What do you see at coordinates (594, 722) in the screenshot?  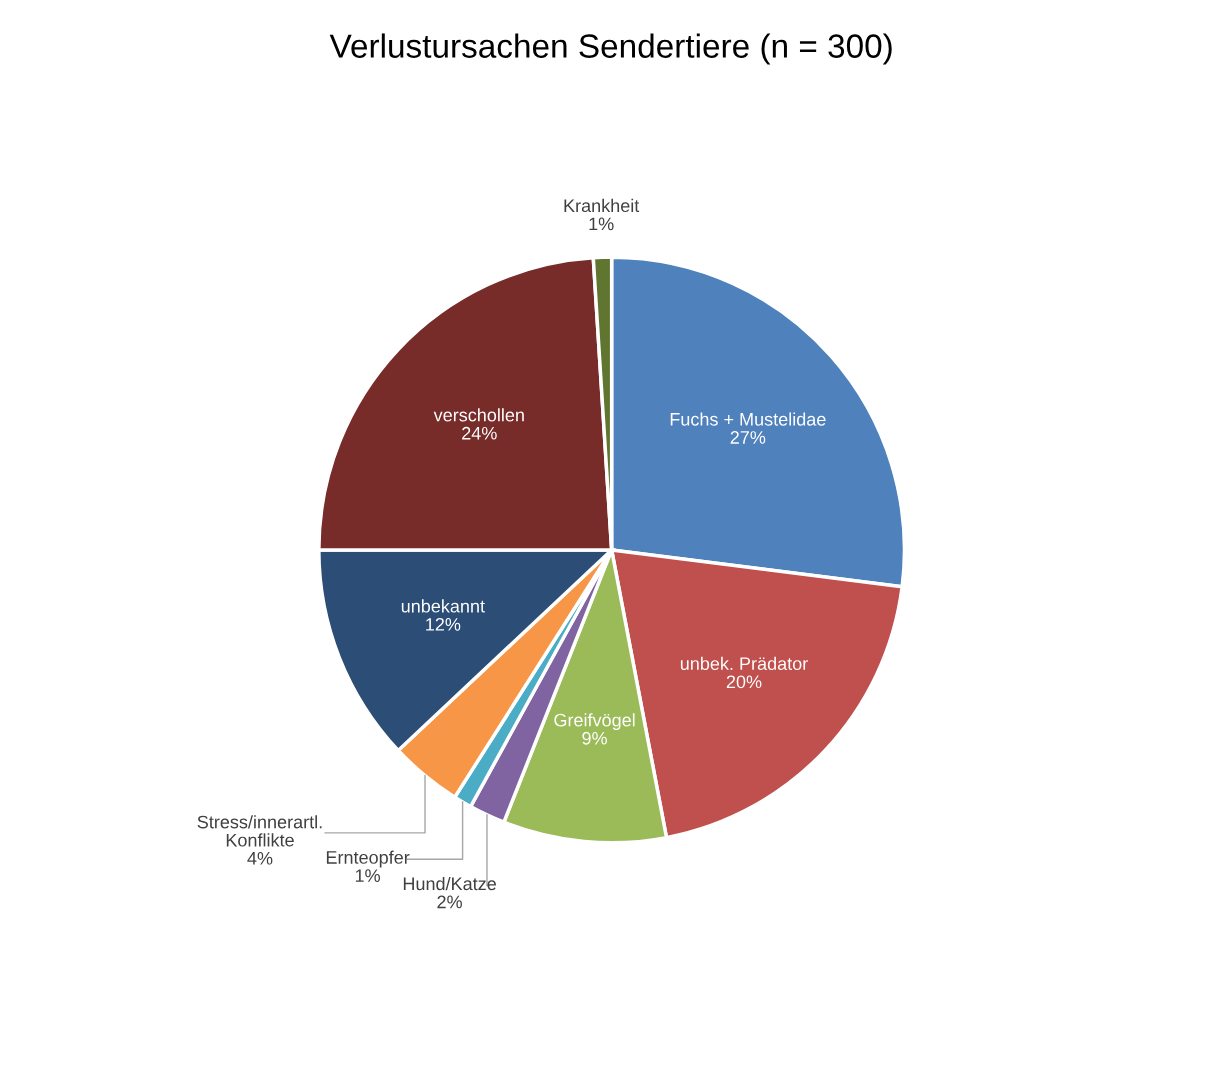 I see `slice-label: Greifvögel` at bounding box center [594, 722].